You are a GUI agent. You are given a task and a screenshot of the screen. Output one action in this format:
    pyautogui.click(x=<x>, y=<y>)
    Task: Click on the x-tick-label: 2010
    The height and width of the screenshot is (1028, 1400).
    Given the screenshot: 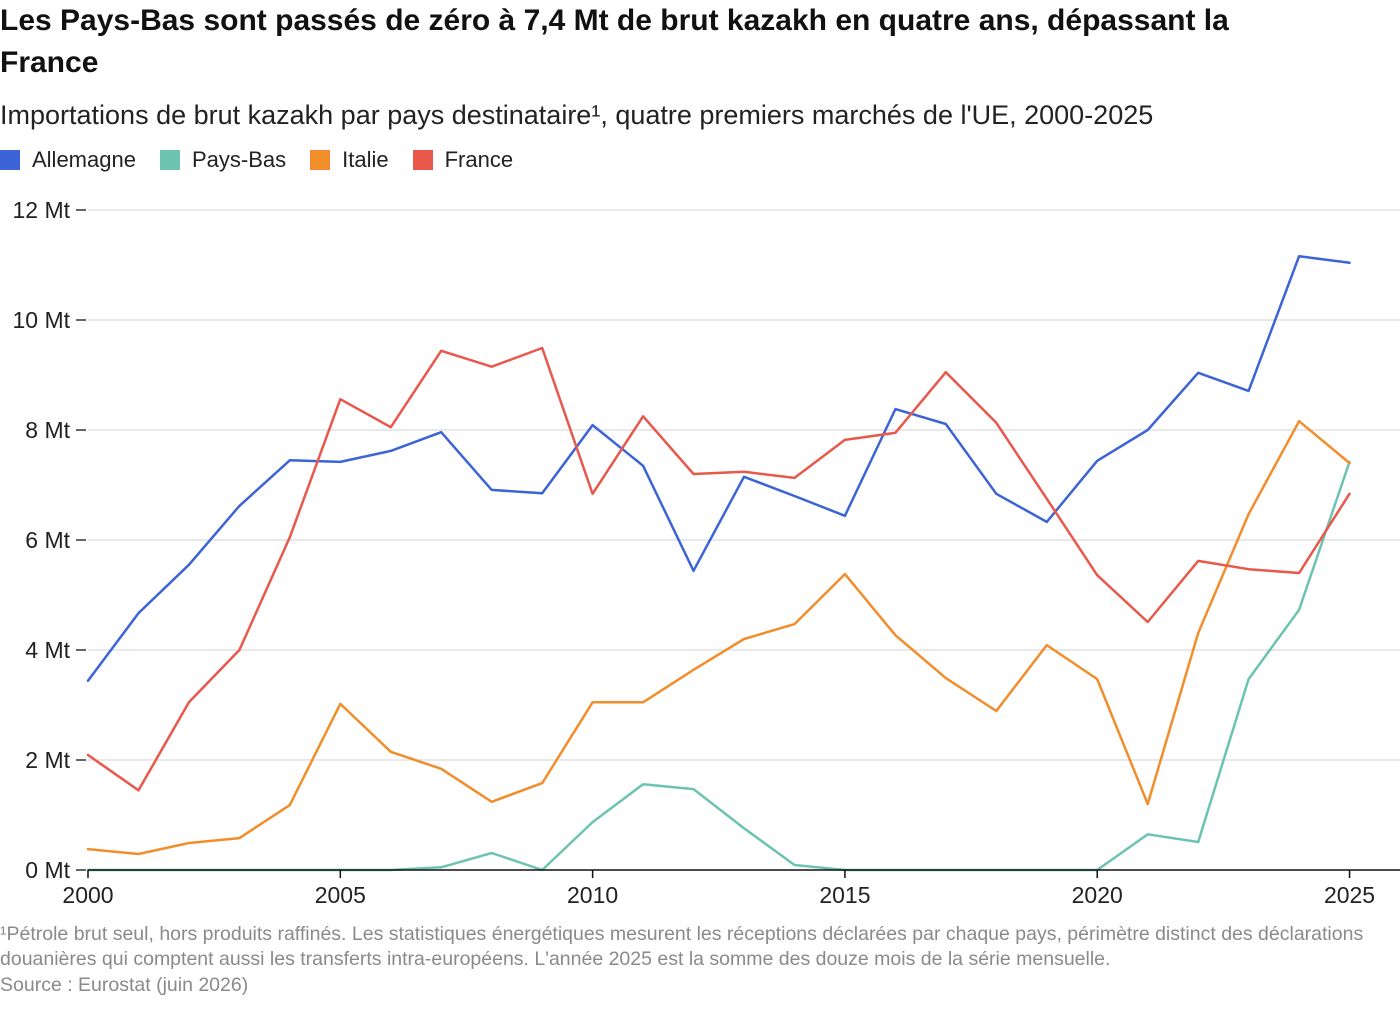 What is the action you would take?
    pyautogui.click(x=592, y=895)
    